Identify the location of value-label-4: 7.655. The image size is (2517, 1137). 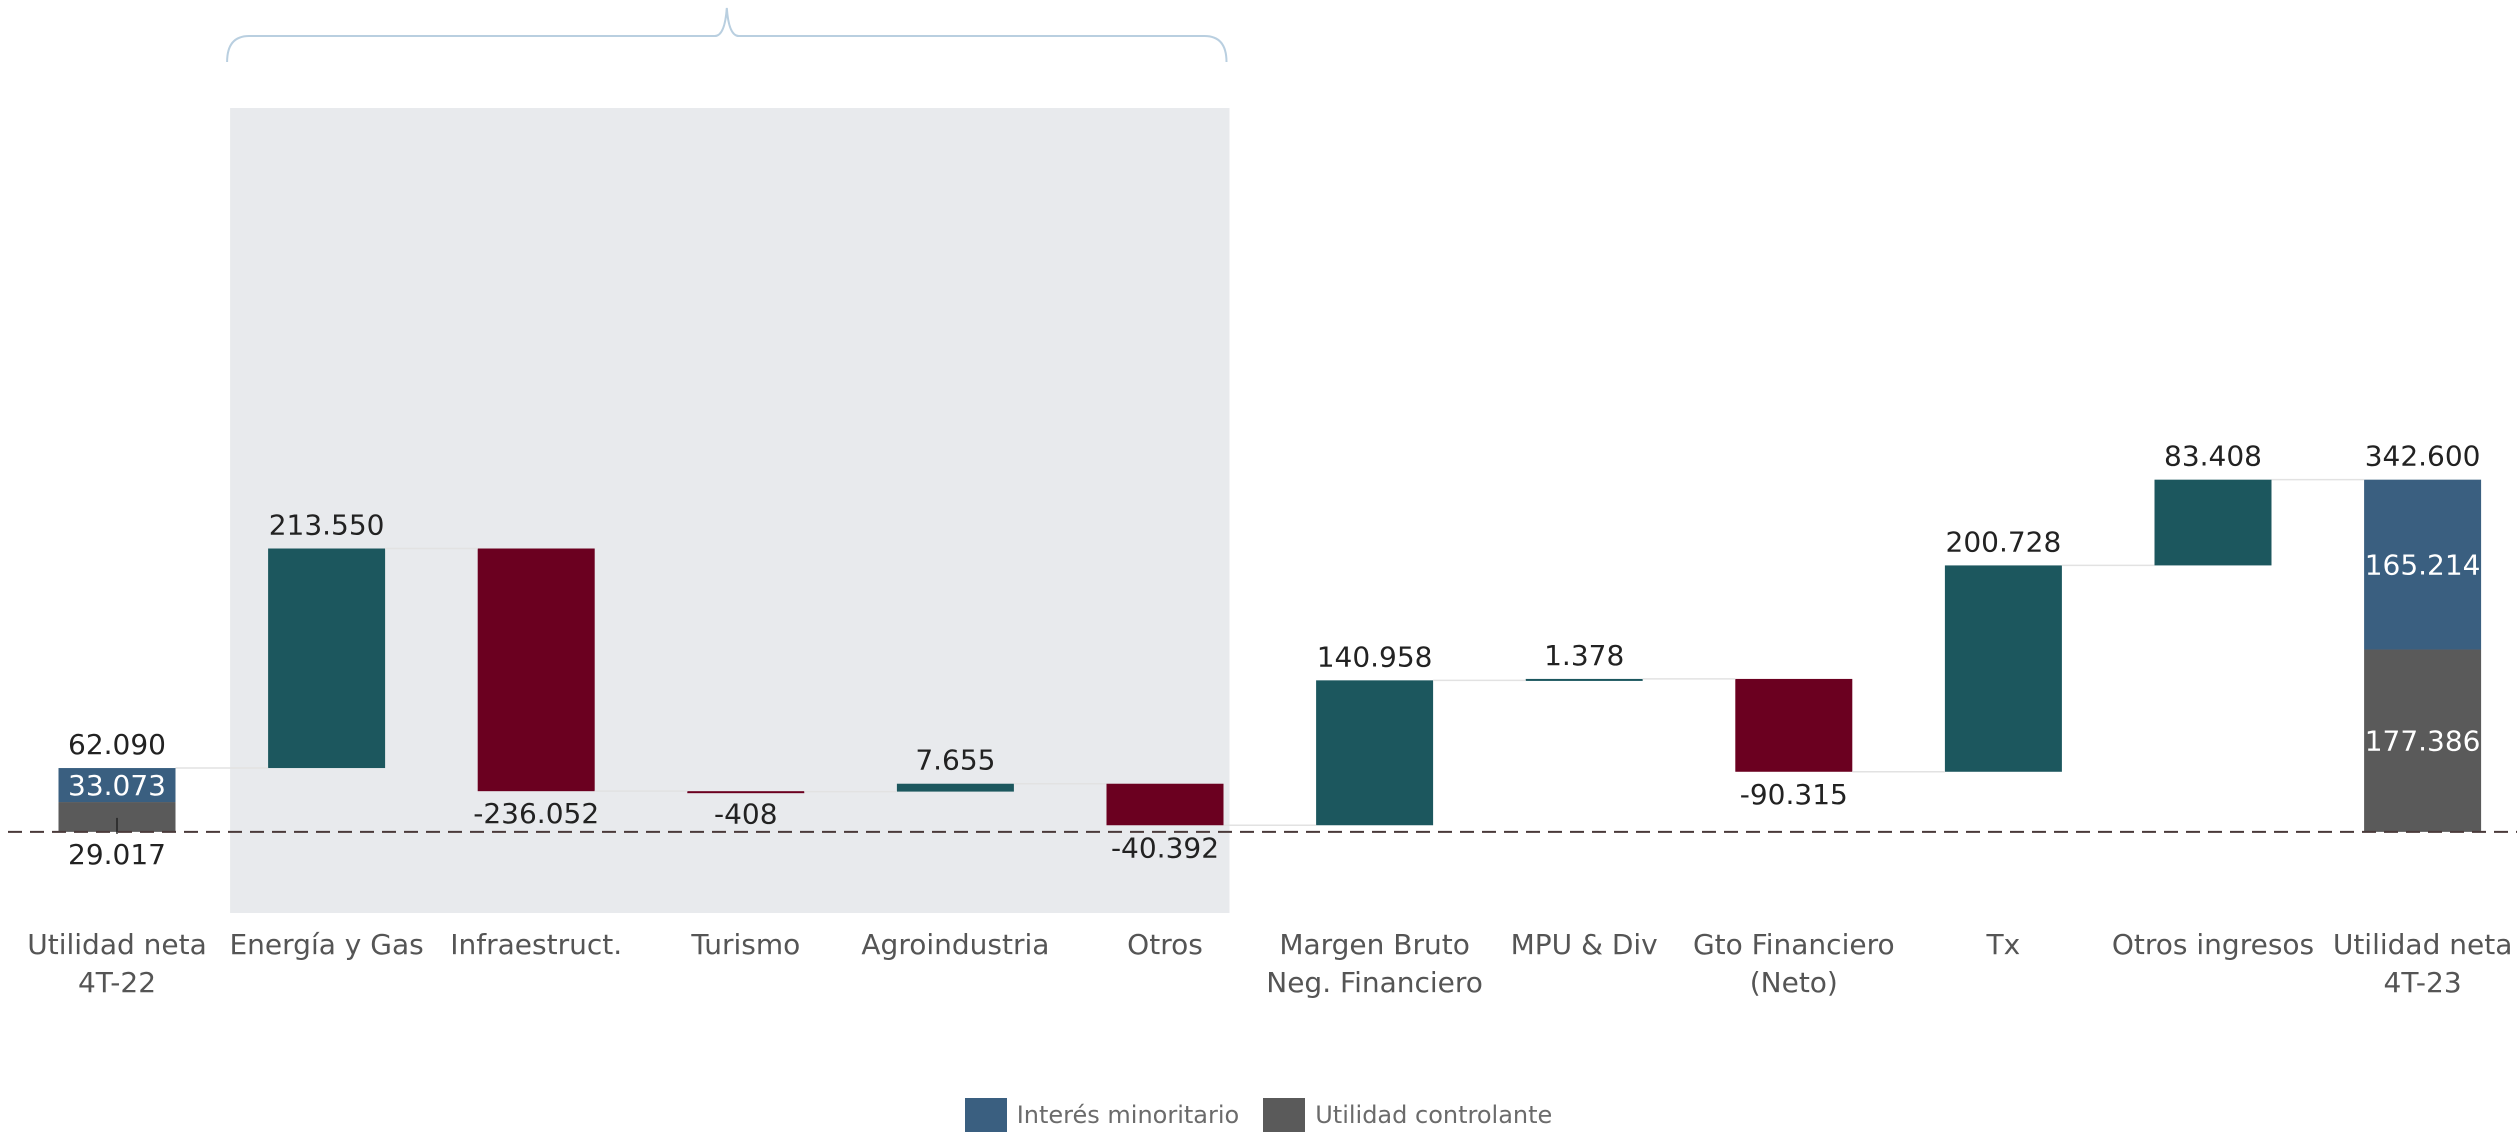
(955, 760).